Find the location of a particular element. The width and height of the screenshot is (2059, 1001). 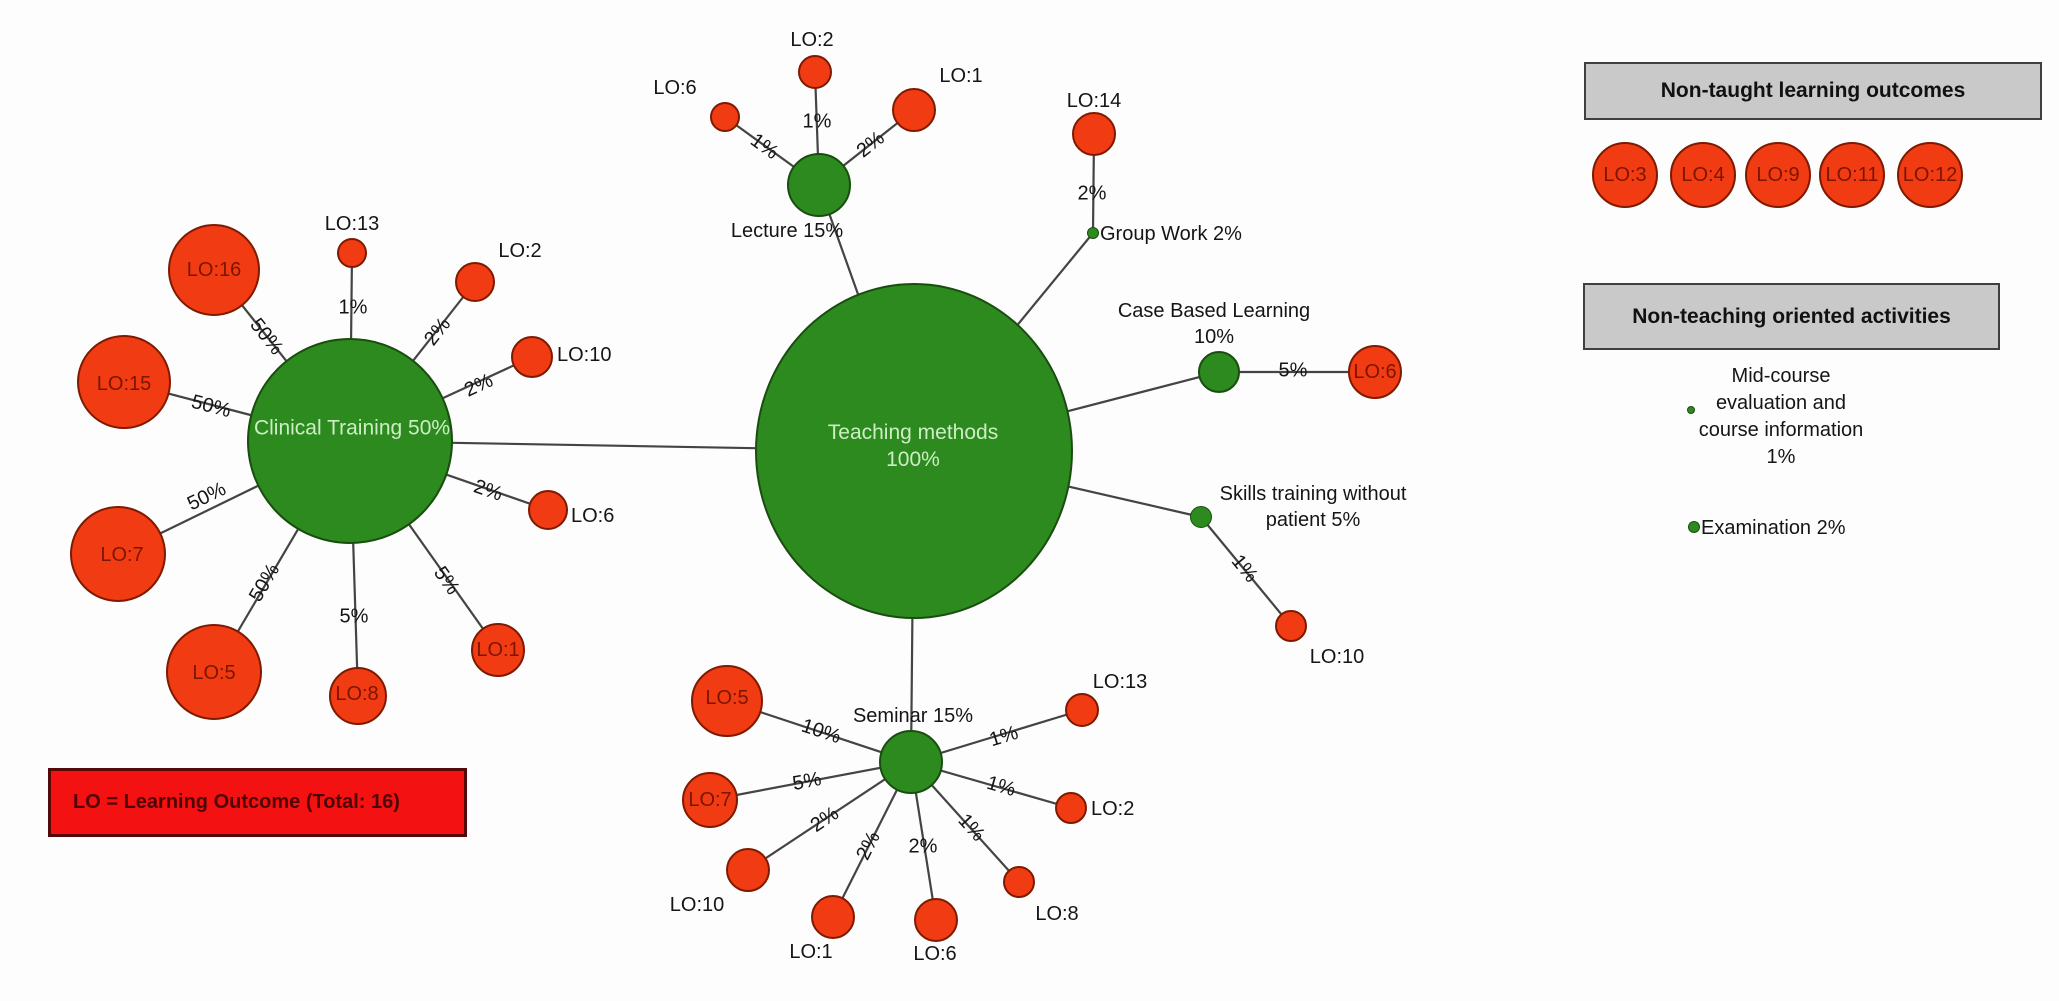

node-cbl is located at coordinates (1219, 372).